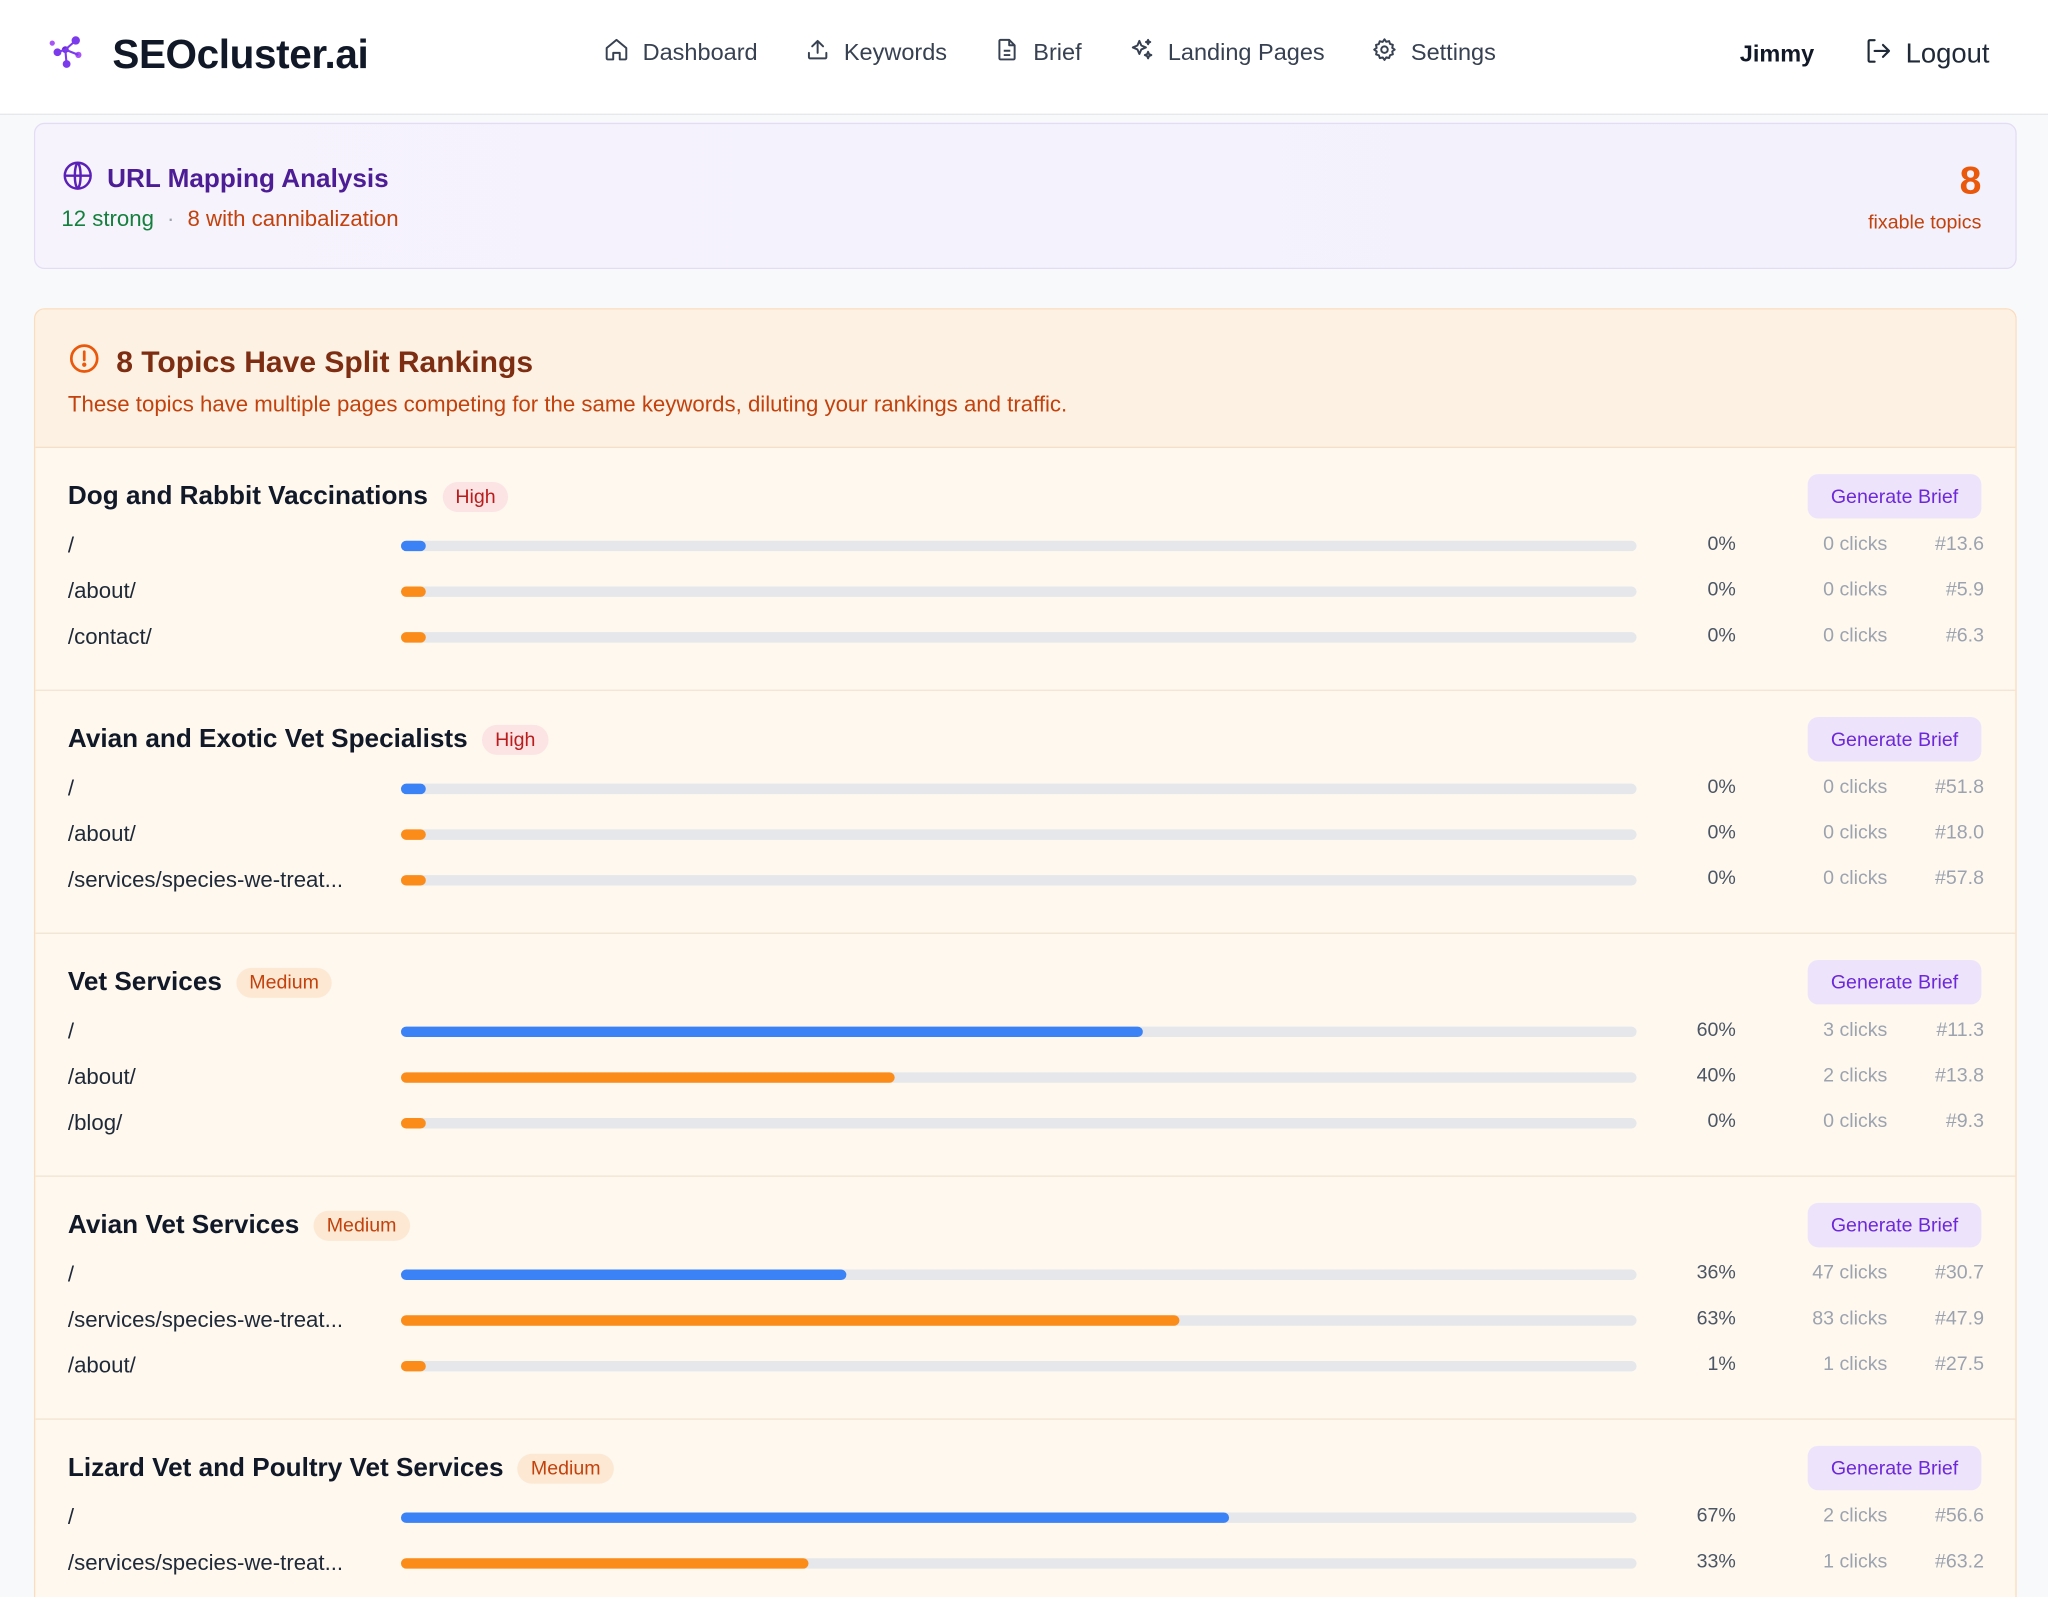 The height and width of the screenshot is (1597, 2048). I want to click on url-row: / 36% 47 clicks #30.7, so click(1025, 1284).